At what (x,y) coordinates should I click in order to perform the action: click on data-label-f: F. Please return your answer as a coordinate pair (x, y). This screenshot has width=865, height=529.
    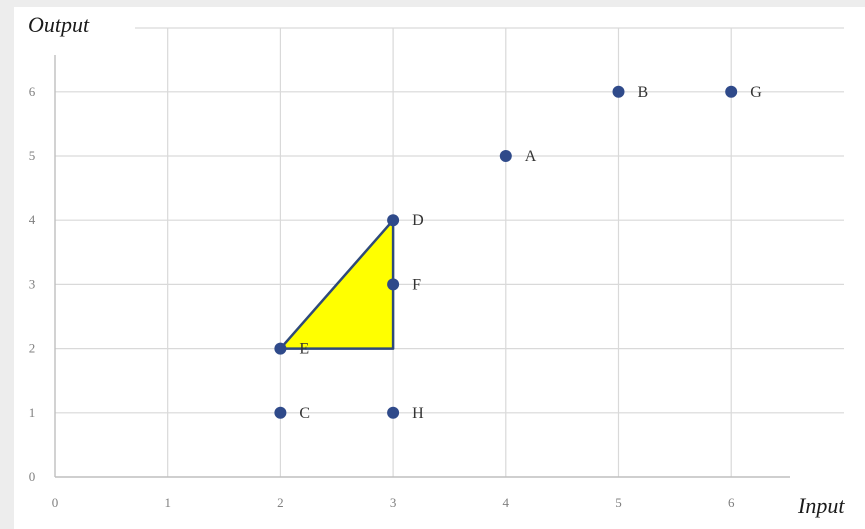
    Looking at the image, I should click on (416, 284).